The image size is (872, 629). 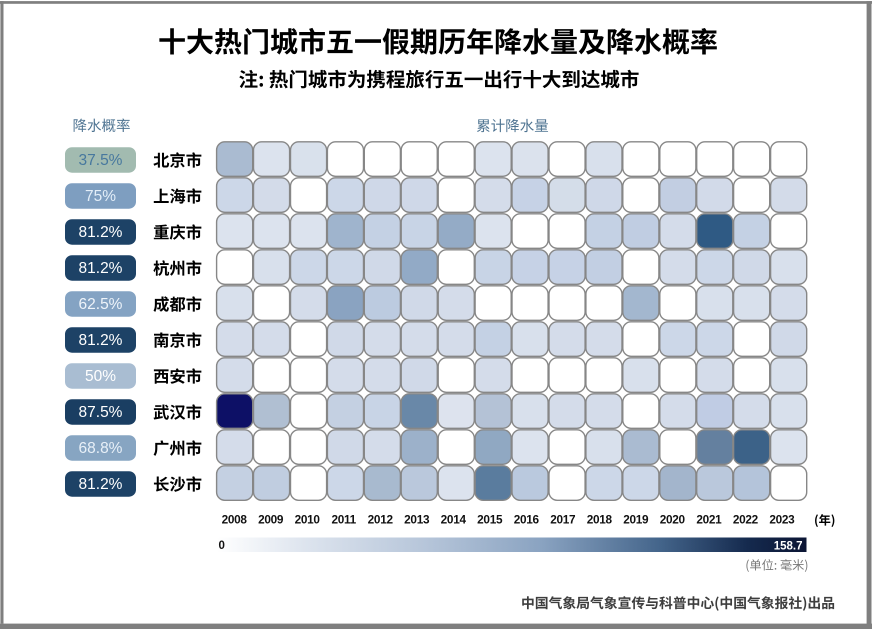 What do you see at coordinates (101, 448) in the screenshot?
I see `svg-text: 68.8%` at bounding box center [101, 448].